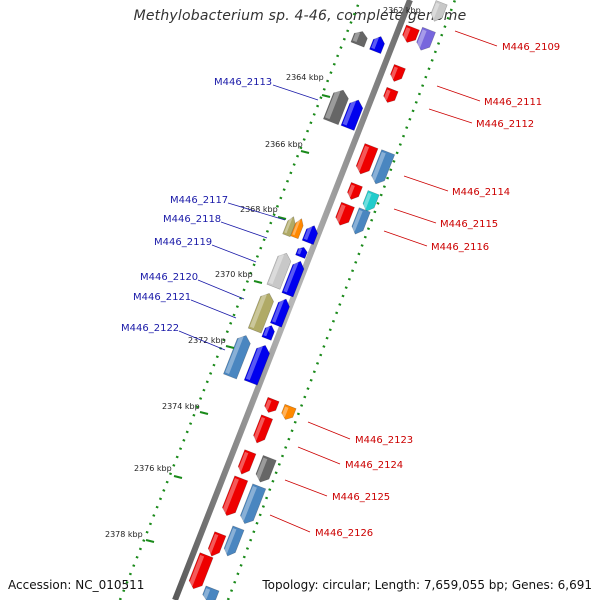  Describe the element at coordinates (76, 585) in the screenshot. I see `accession-text: Accession: NC_010511` at that location.